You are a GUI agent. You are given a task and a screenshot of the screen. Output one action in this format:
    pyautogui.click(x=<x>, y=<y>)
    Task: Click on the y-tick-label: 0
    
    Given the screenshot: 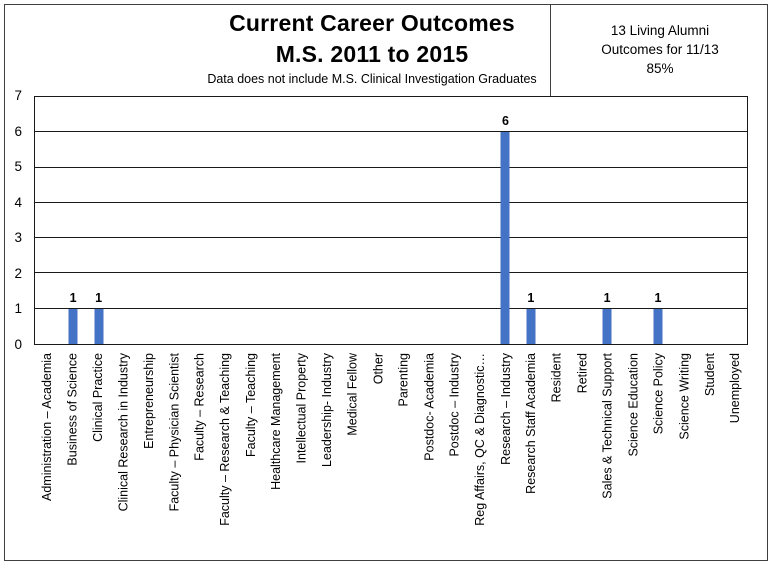 What is the action you would take?
    pyautogui.click(x=18, y=344)
    